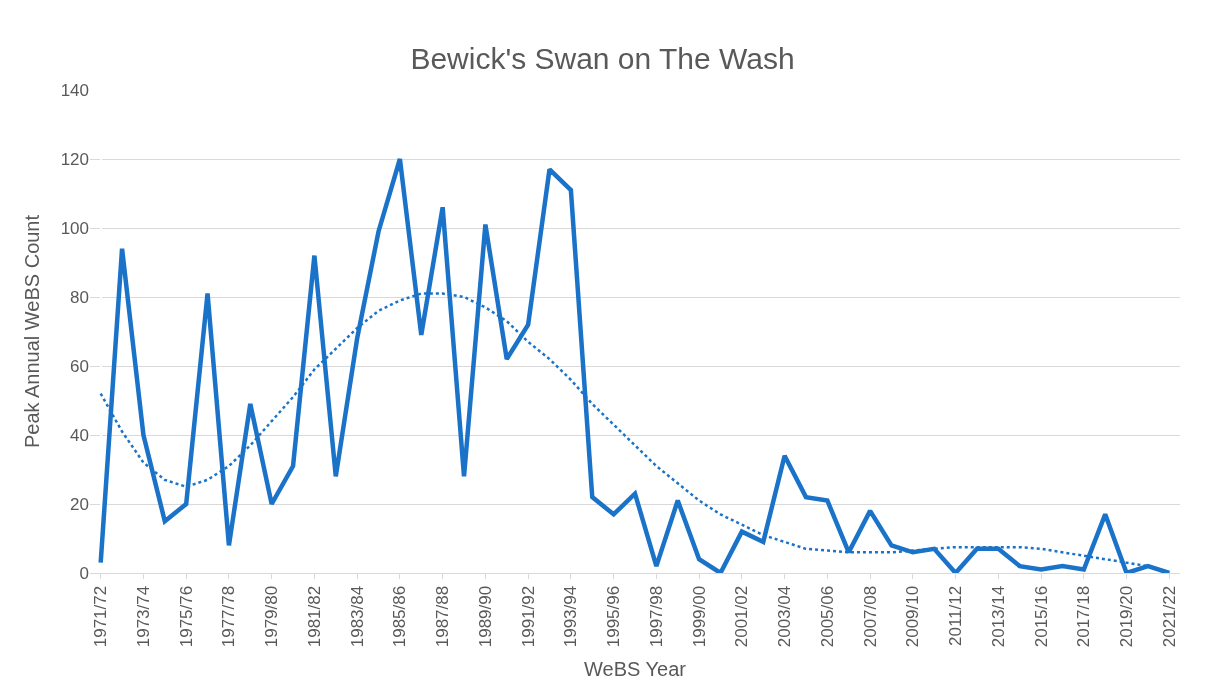 The image size is (1205, 688). Describe the element at coordinates (400, 616) in the screenshot. I see `x-tick-label: 1985/86` at that location.